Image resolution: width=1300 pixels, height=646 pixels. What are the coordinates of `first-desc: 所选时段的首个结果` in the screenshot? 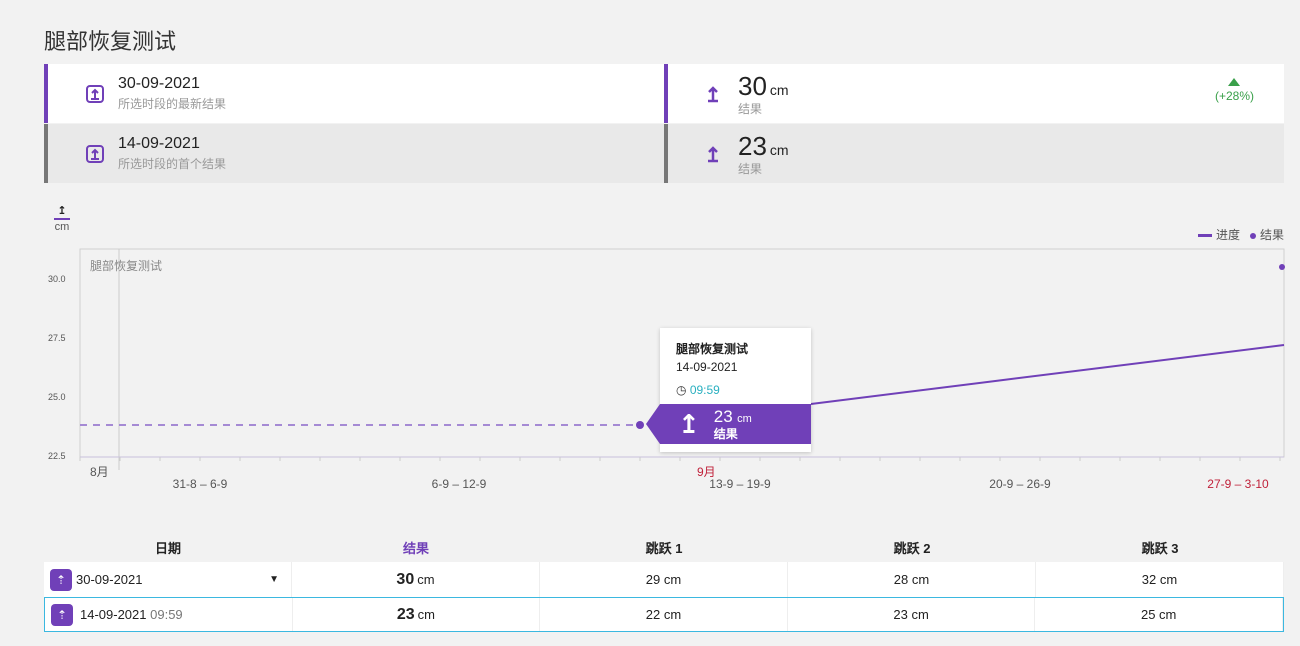 It's located at (172, 164).